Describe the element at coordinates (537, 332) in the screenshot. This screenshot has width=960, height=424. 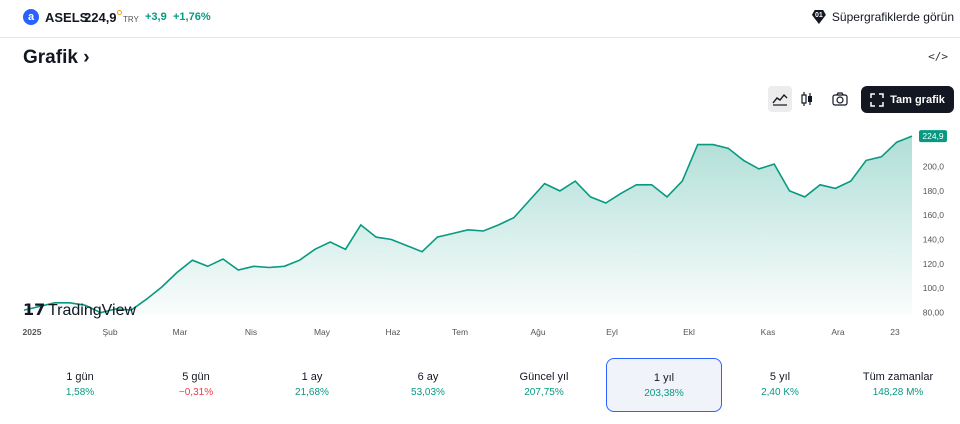
I see `x-tick-label: Ağu` at that location.